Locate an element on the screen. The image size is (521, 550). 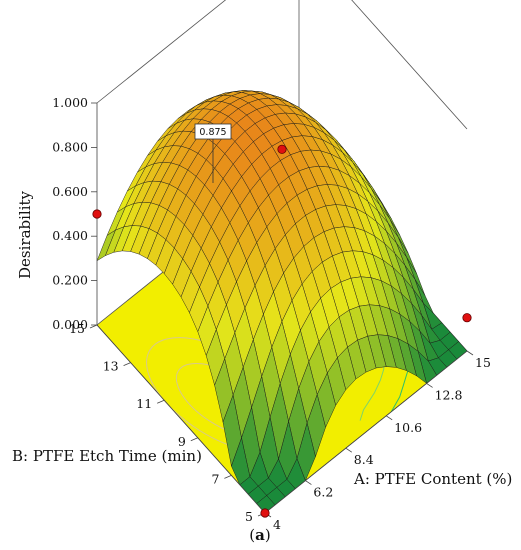
value-flag: 0.875 is located at coordinates (213, 153).